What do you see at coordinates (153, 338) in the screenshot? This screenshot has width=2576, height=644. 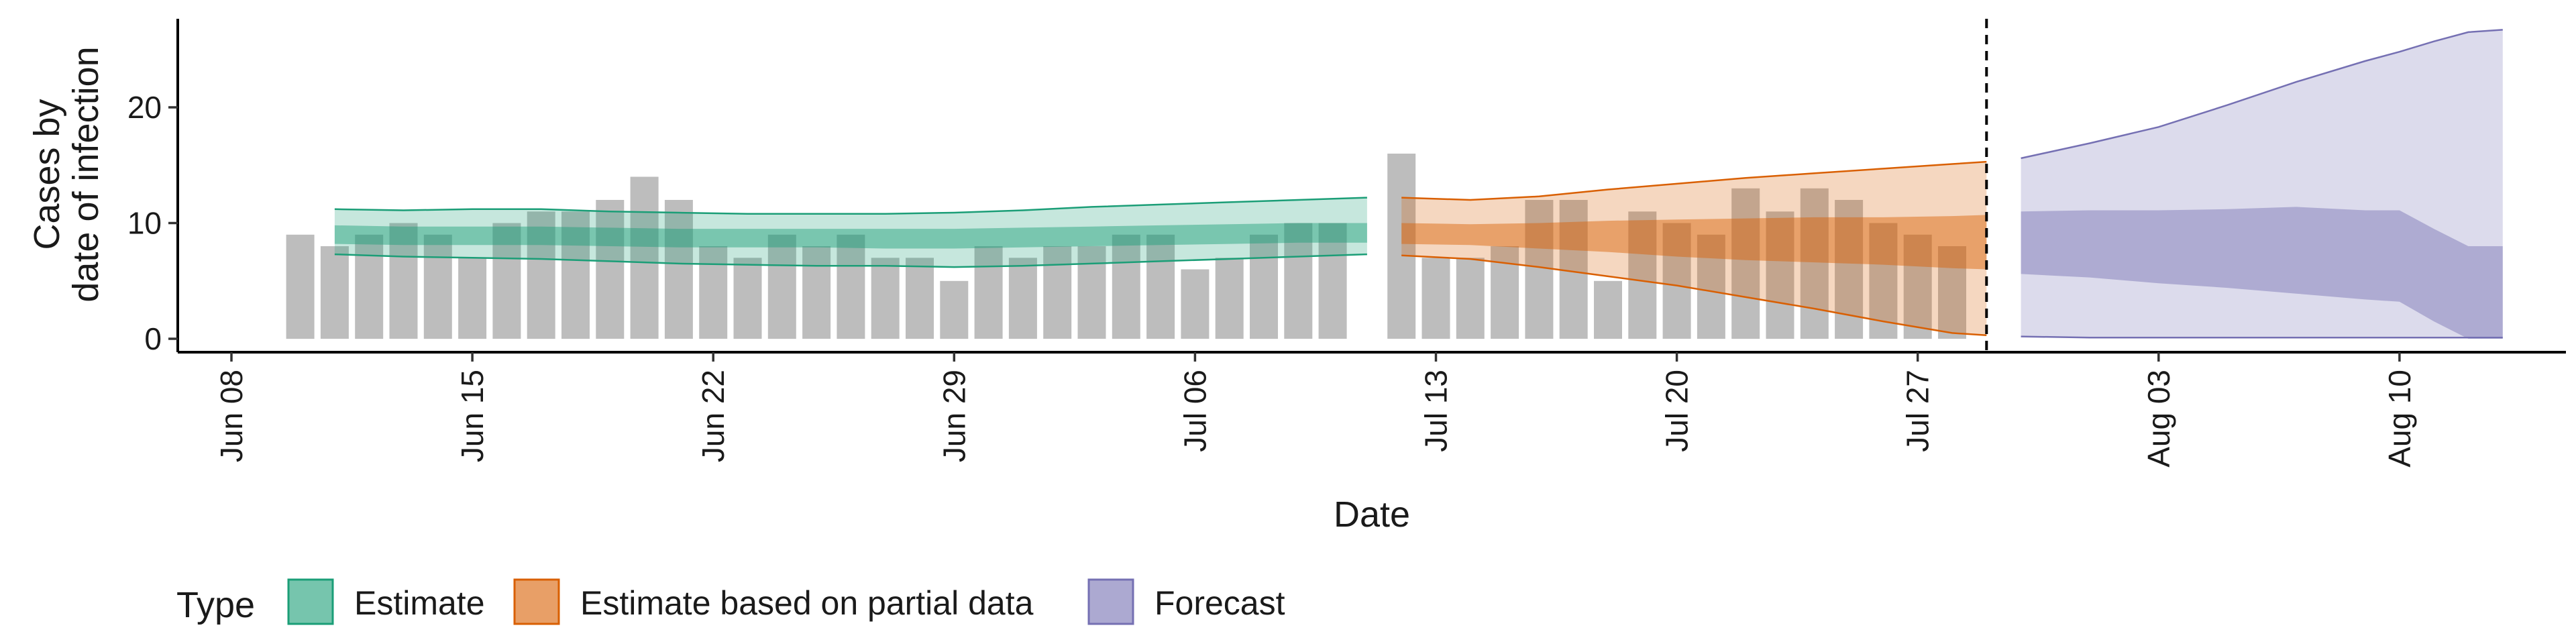 I see `y-tick-label: 0` at bounding box center [153, 338].